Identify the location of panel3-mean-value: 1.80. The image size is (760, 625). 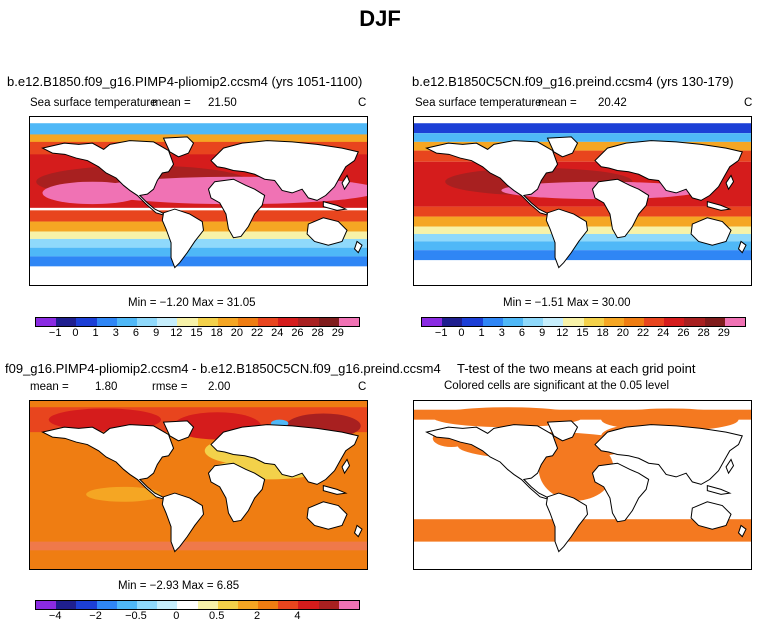
(106, 387).